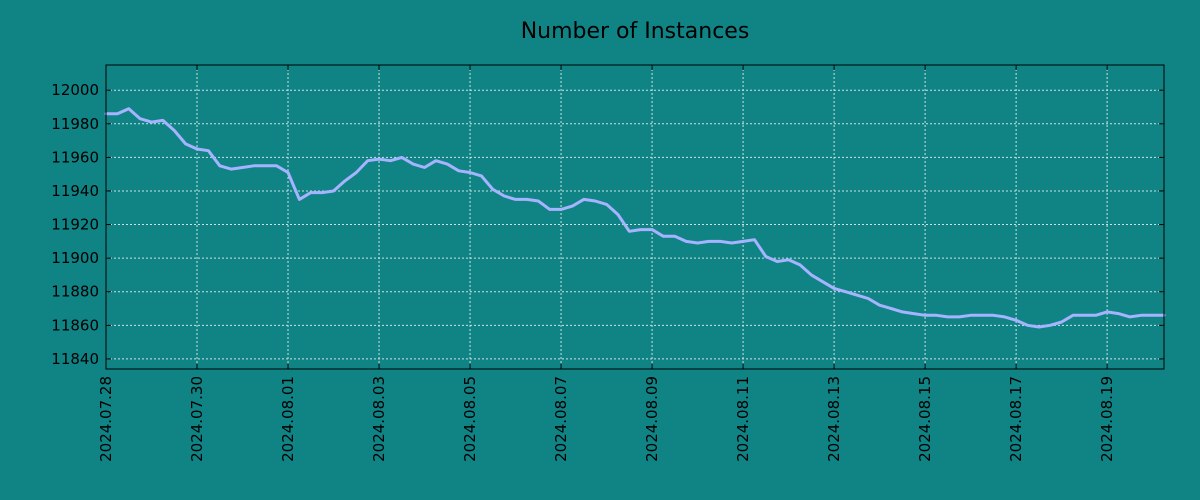 The width and height of the screenshot is (1200, 500). I want to click on x-tick-label: 2024.08.07, so click(561, 419).